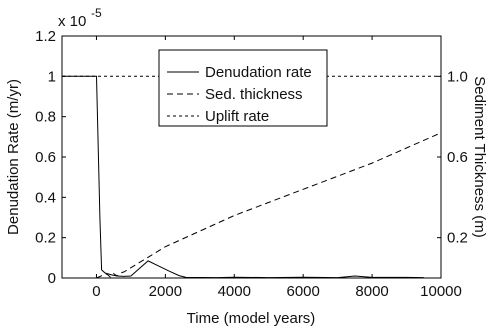 This screenshot has width=488, height=333. Describe the element at coordinates (96, 13) in the screenshot. I see `left-exponent-power: -5` at that location.